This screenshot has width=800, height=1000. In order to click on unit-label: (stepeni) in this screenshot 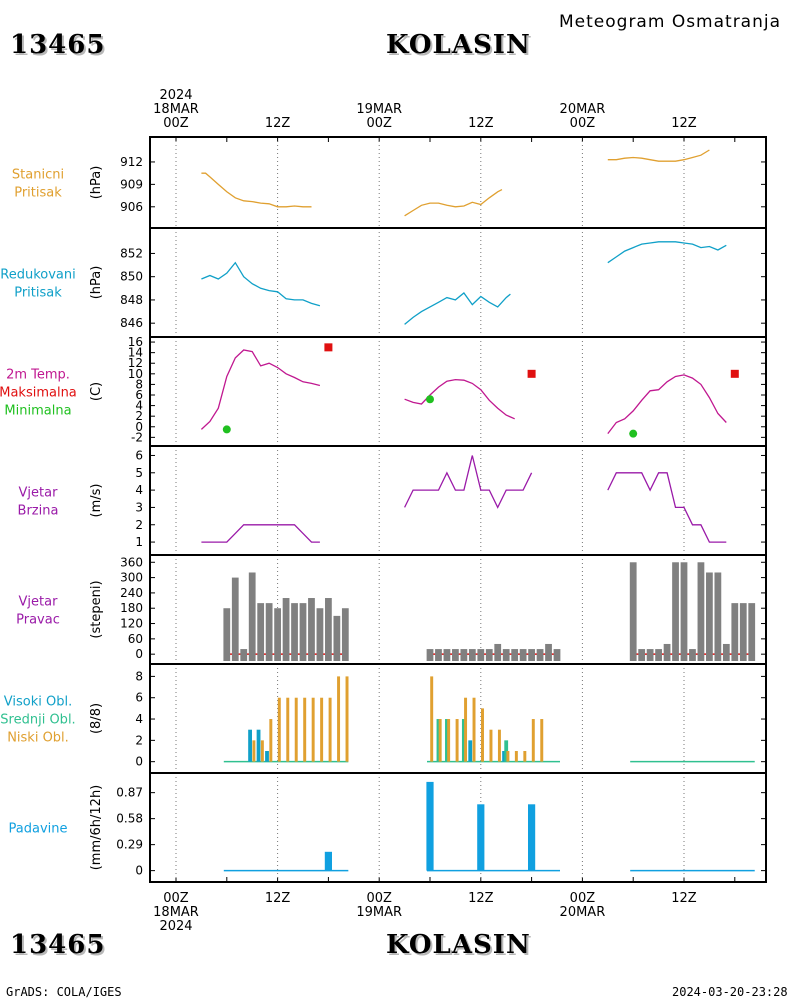, I will do `click(96, 609)`.